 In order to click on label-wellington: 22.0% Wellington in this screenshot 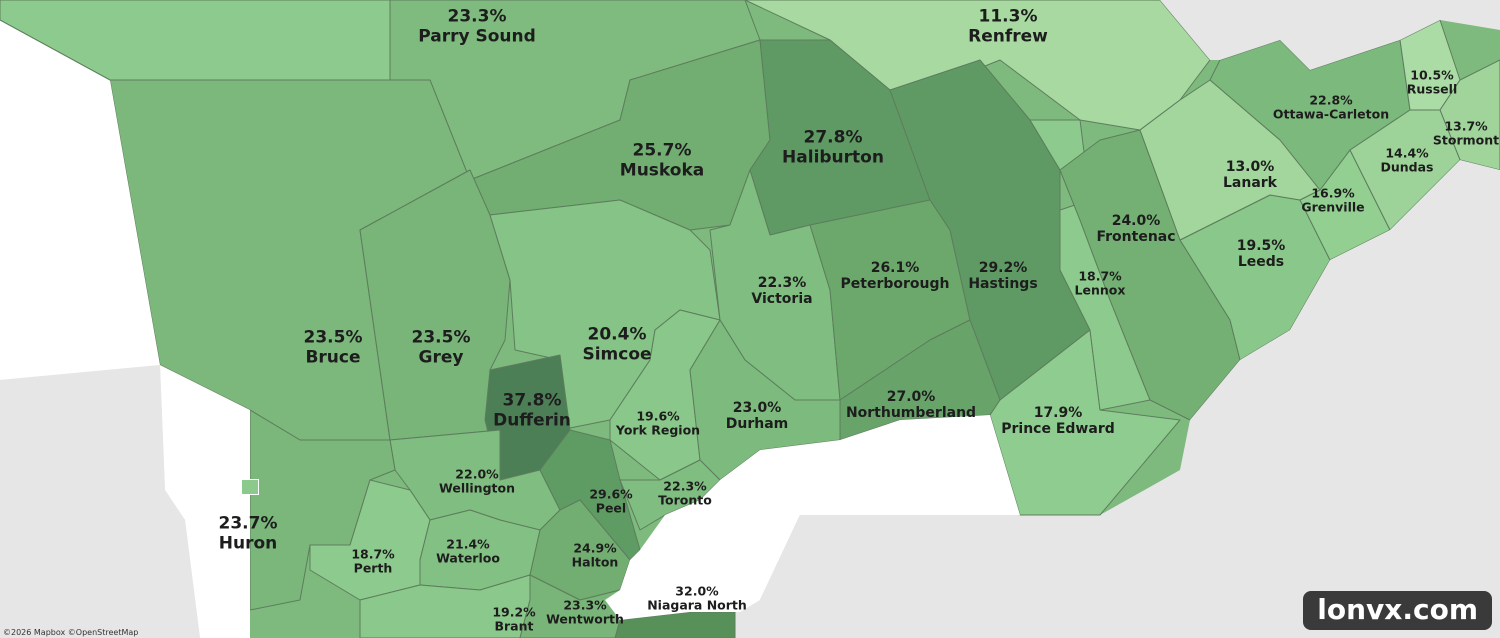, I will do `click(477, 481)`.